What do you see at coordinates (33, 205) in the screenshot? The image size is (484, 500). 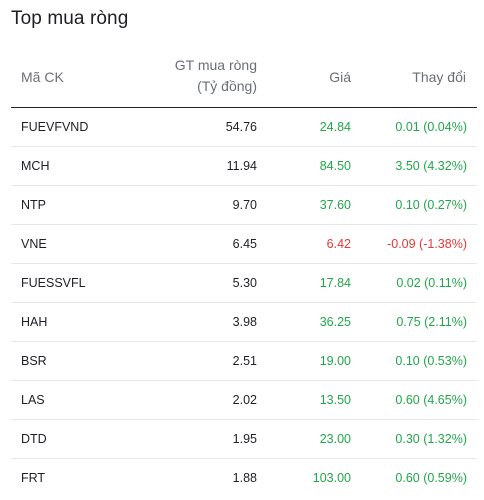 I see `stock-code: NTP` at bounding box center [33, 205].